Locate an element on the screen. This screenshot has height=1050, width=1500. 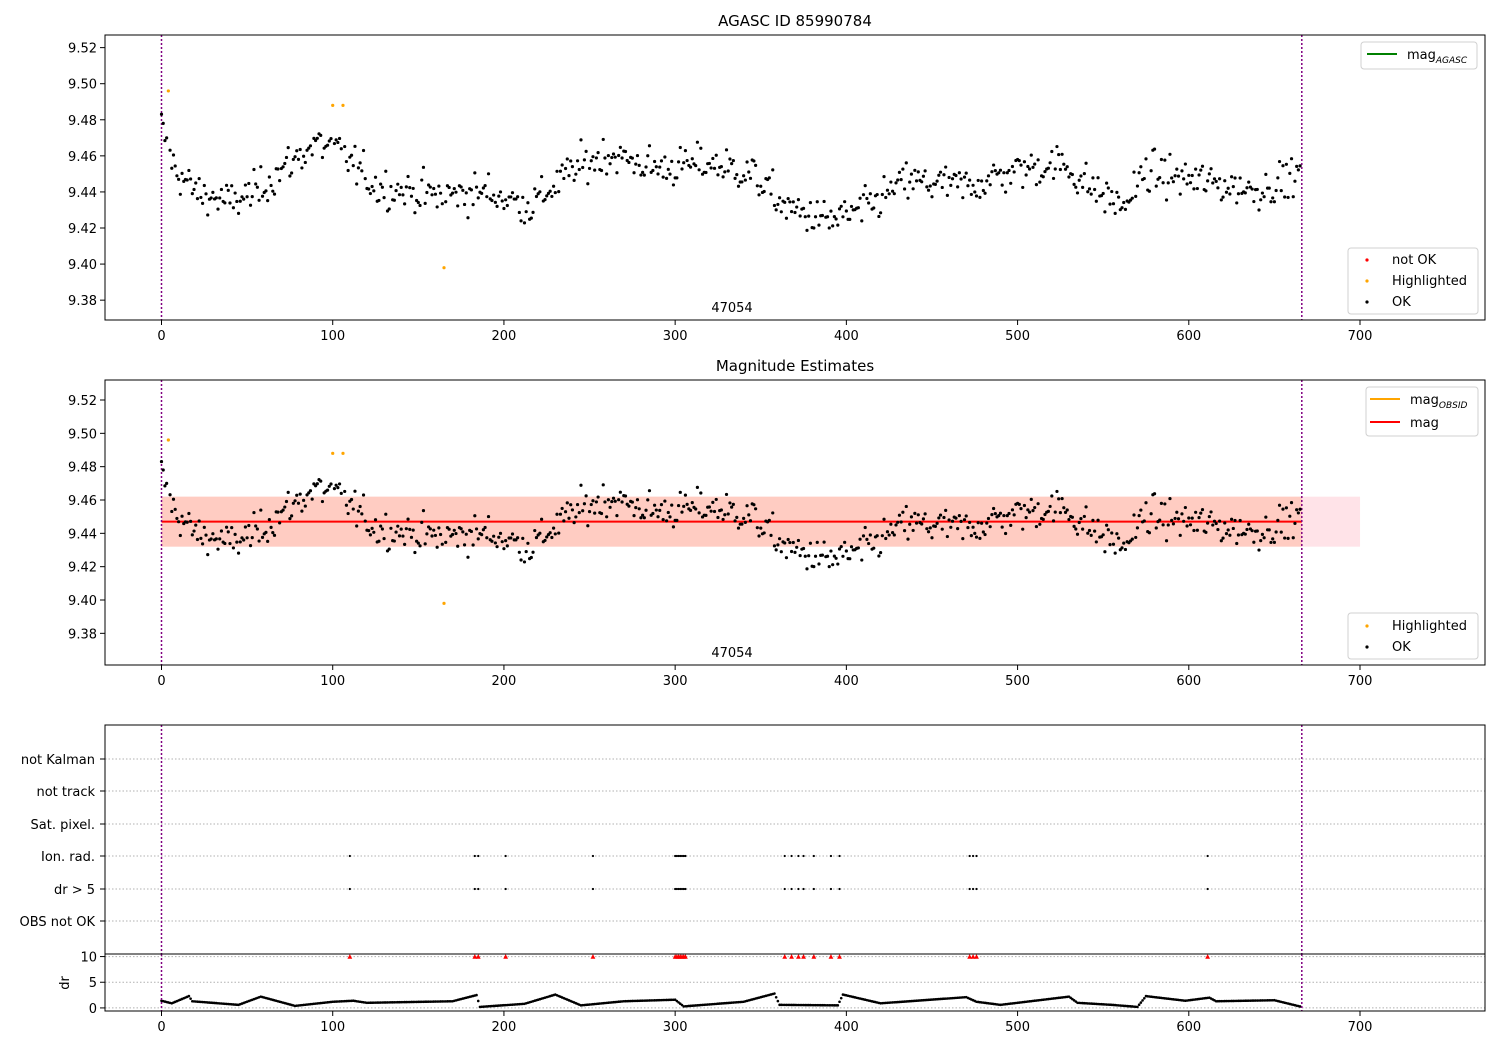
y-tick-label: 9.48 is located at coordinates (82, 468).